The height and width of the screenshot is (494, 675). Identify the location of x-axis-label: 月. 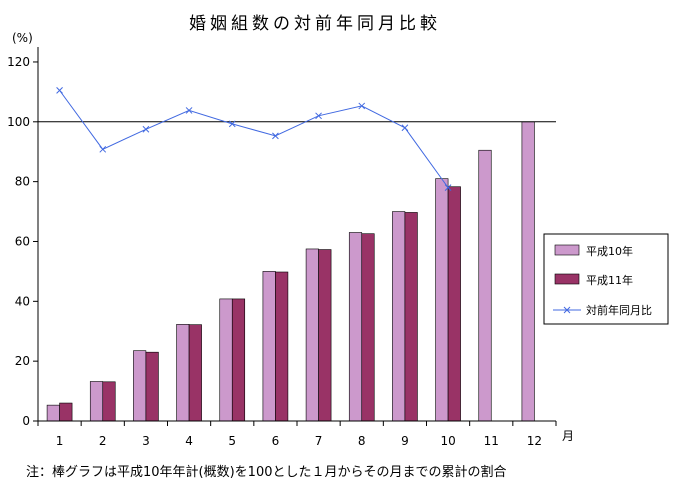
(568, 436).